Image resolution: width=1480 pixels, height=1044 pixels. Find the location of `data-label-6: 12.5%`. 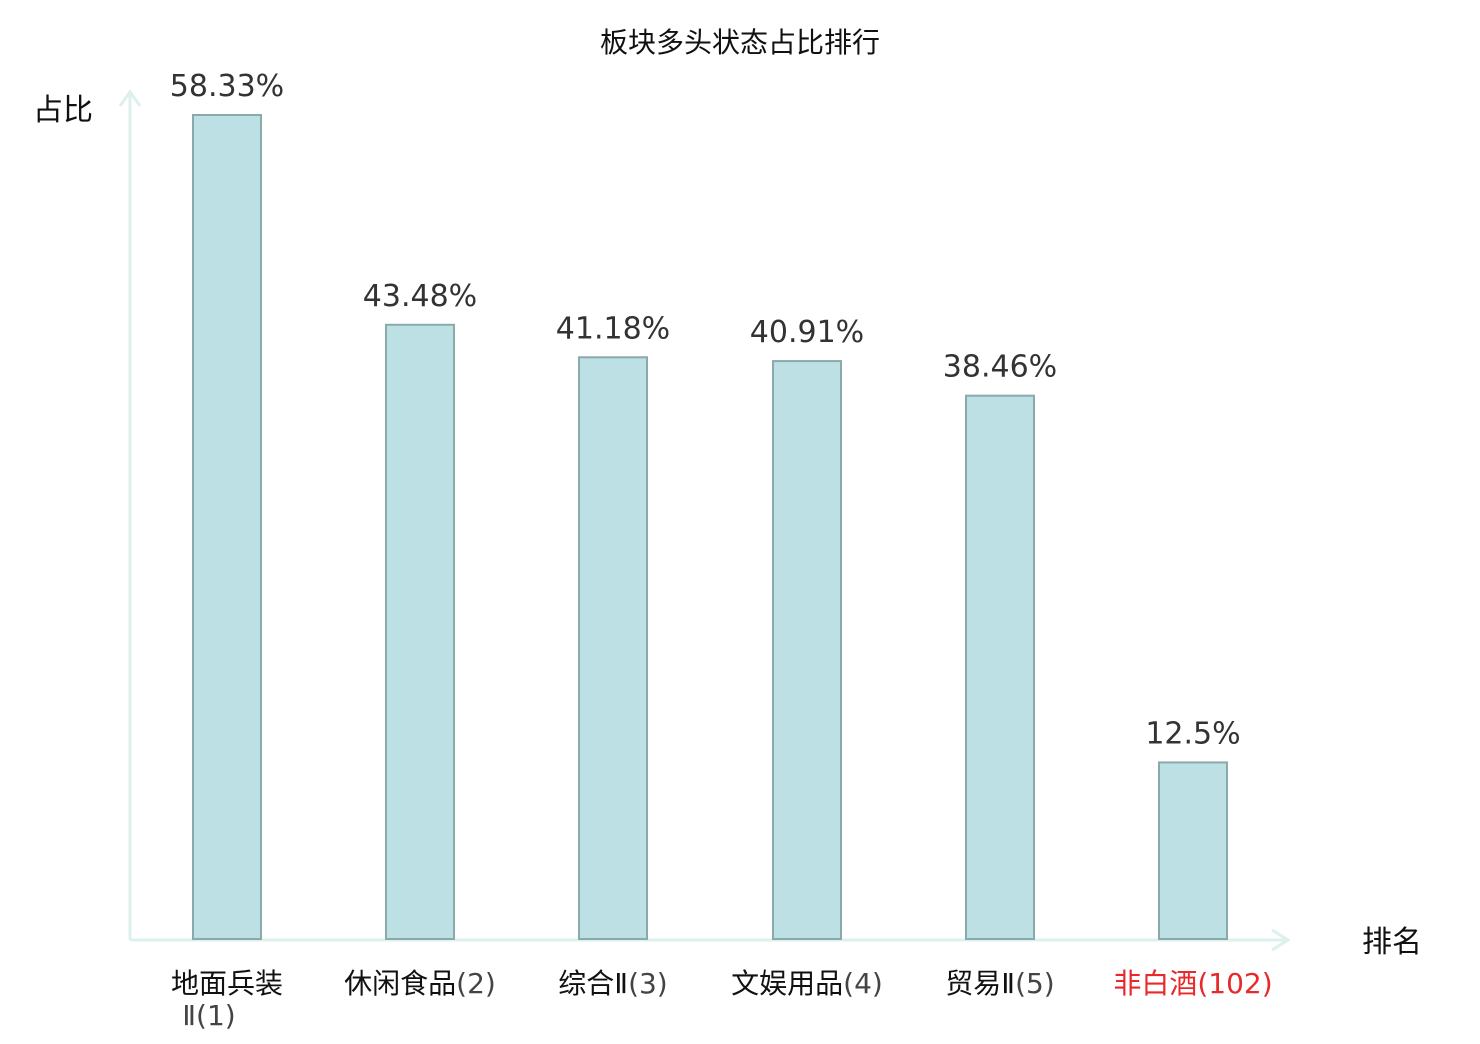

data-label-6: 12.5% is located at coordinates (1192, 733).